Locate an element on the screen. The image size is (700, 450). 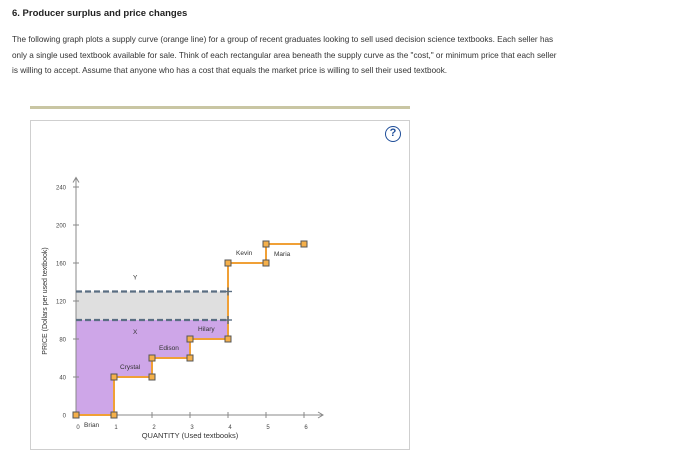
seller-label-edison: Edison is located at coordinates (169, 348).